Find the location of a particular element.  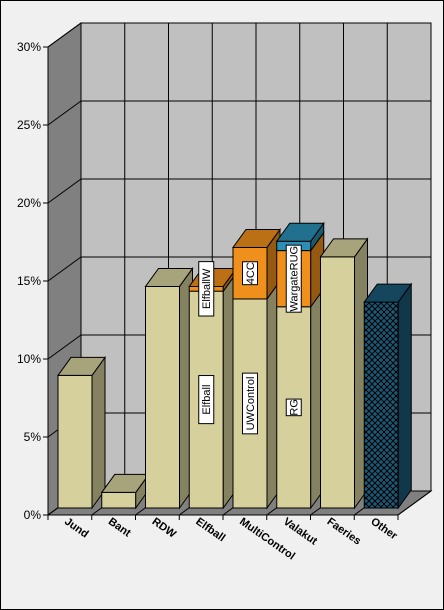

segment-label-text: UWControl is located at coordinates (251, 404).